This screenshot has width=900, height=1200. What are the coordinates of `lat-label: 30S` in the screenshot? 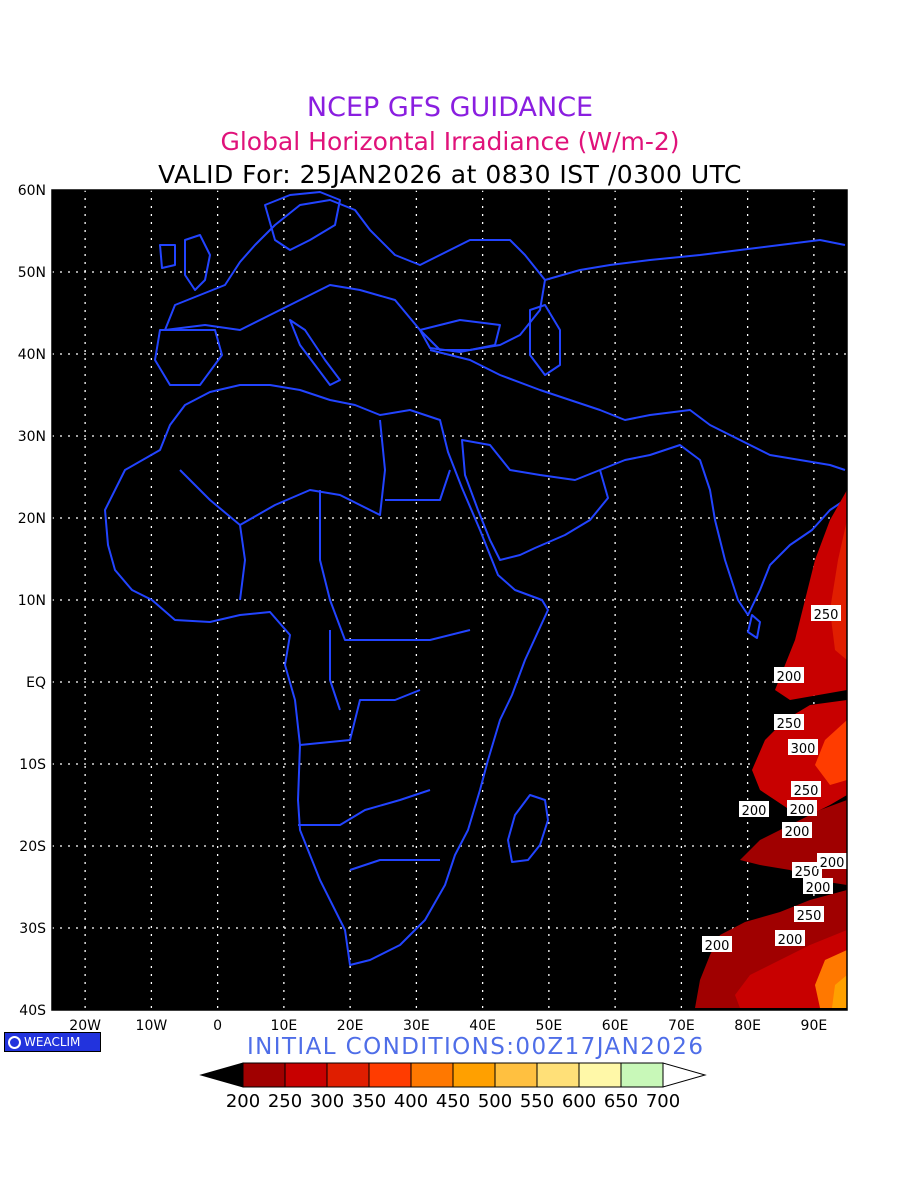 It's located at (32, 929).